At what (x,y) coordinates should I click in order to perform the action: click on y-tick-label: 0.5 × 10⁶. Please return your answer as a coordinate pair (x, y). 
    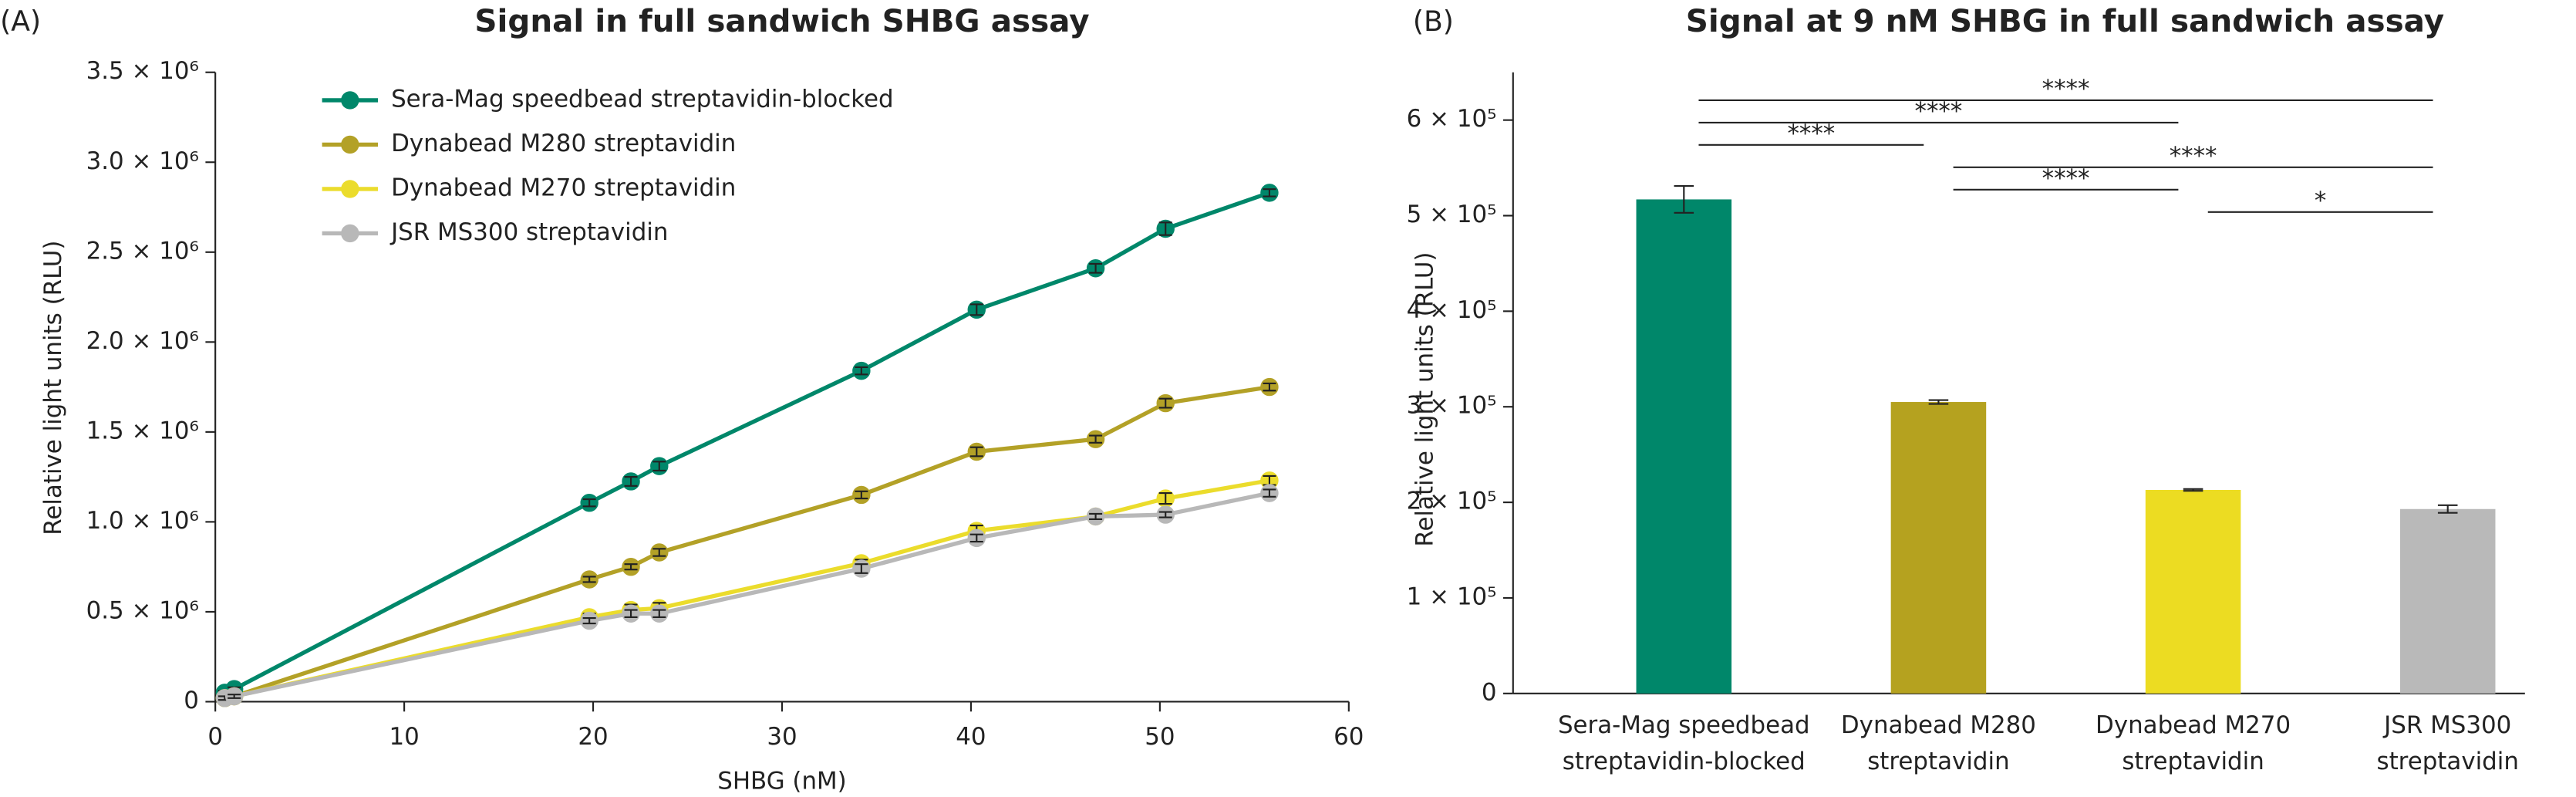
    Looking at the image, I should click on (142, 610).